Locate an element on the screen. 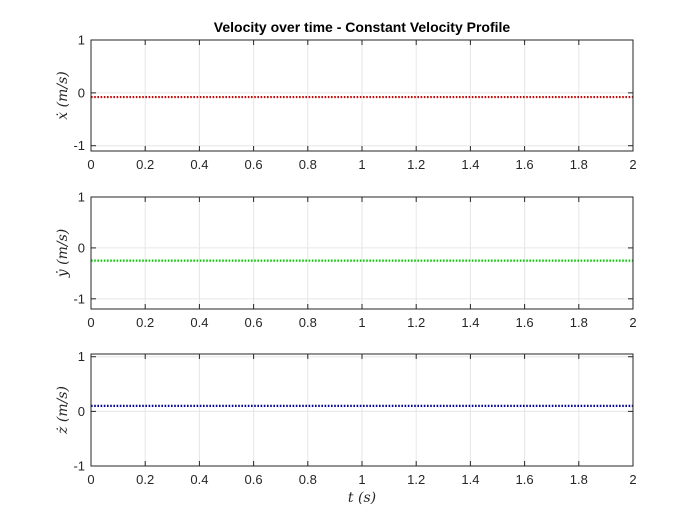 The image size is (700, 525). x-axis-label: t (s) is located at coordinates (362, 498).